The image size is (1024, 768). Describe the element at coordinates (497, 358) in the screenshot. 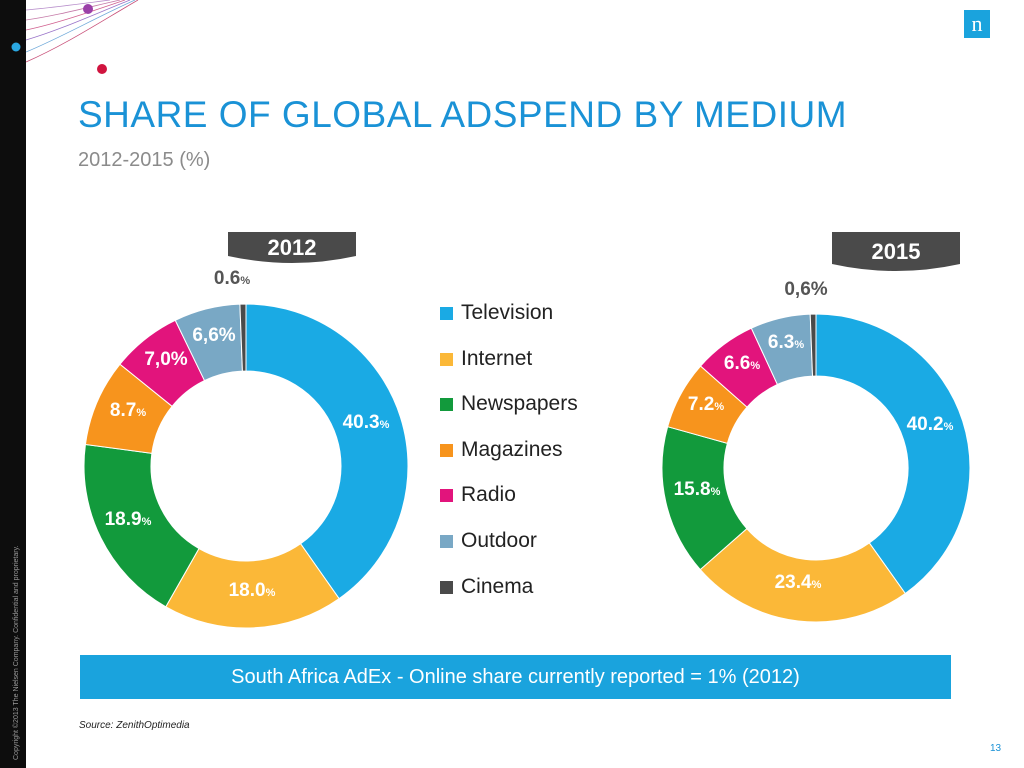

I see `legend-label: Internet` at that location.